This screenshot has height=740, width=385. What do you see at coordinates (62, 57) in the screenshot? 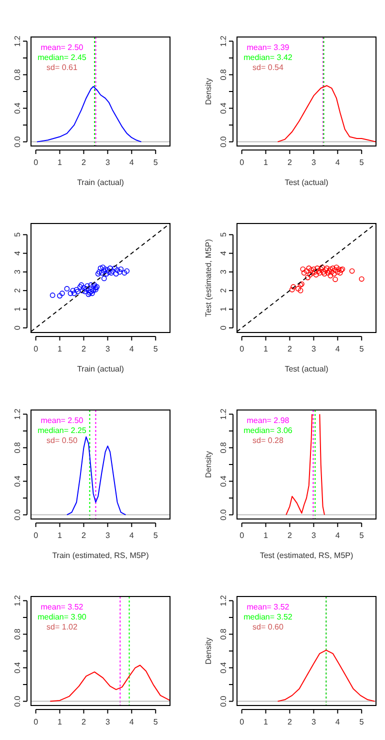
I see `annotation: median= 2.45` at bounding box center [62, 57].